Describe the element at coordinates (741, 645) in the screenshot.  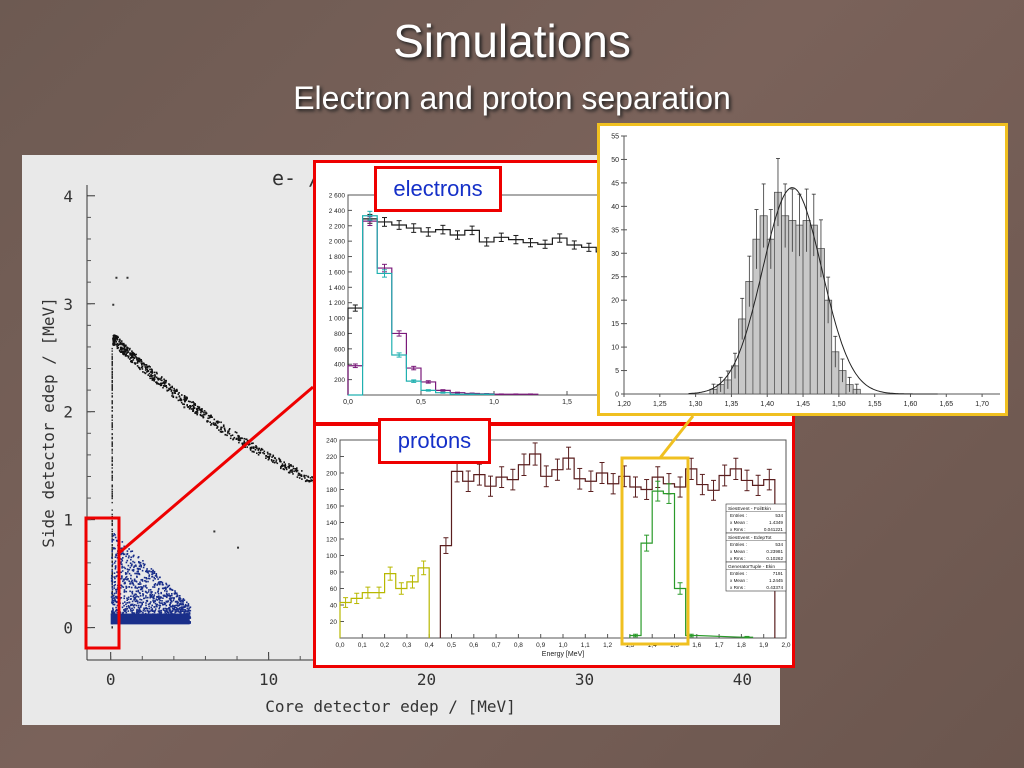
I see `x-tick-label: 1,8` at that location.